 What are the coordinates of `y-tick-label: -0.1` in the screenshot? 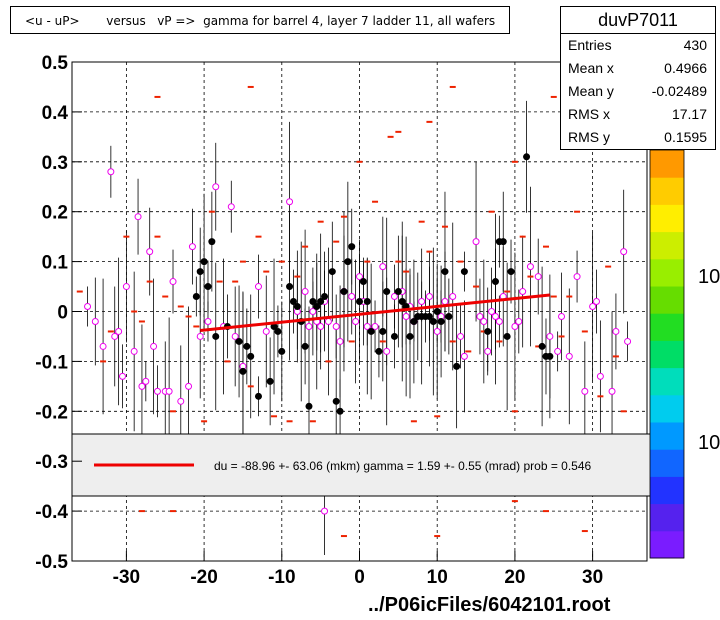 It's located at (51, 362).